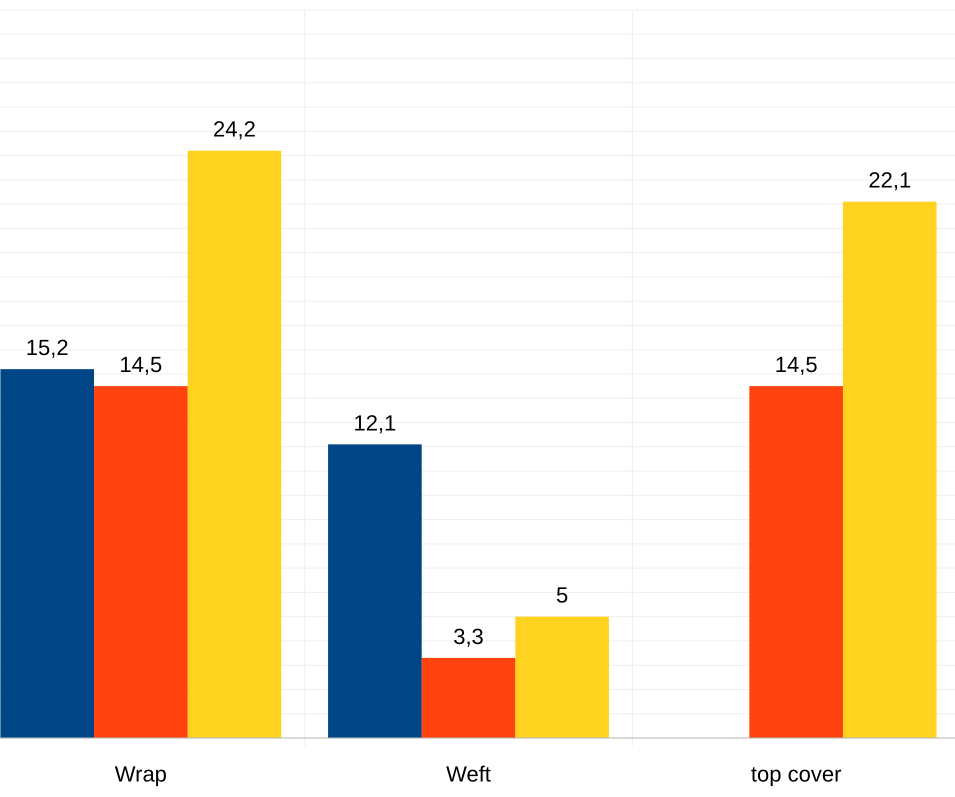 The height and width of the screenshot is (797, 955). I want to click on data-label: 22,1, so click(890, 180).